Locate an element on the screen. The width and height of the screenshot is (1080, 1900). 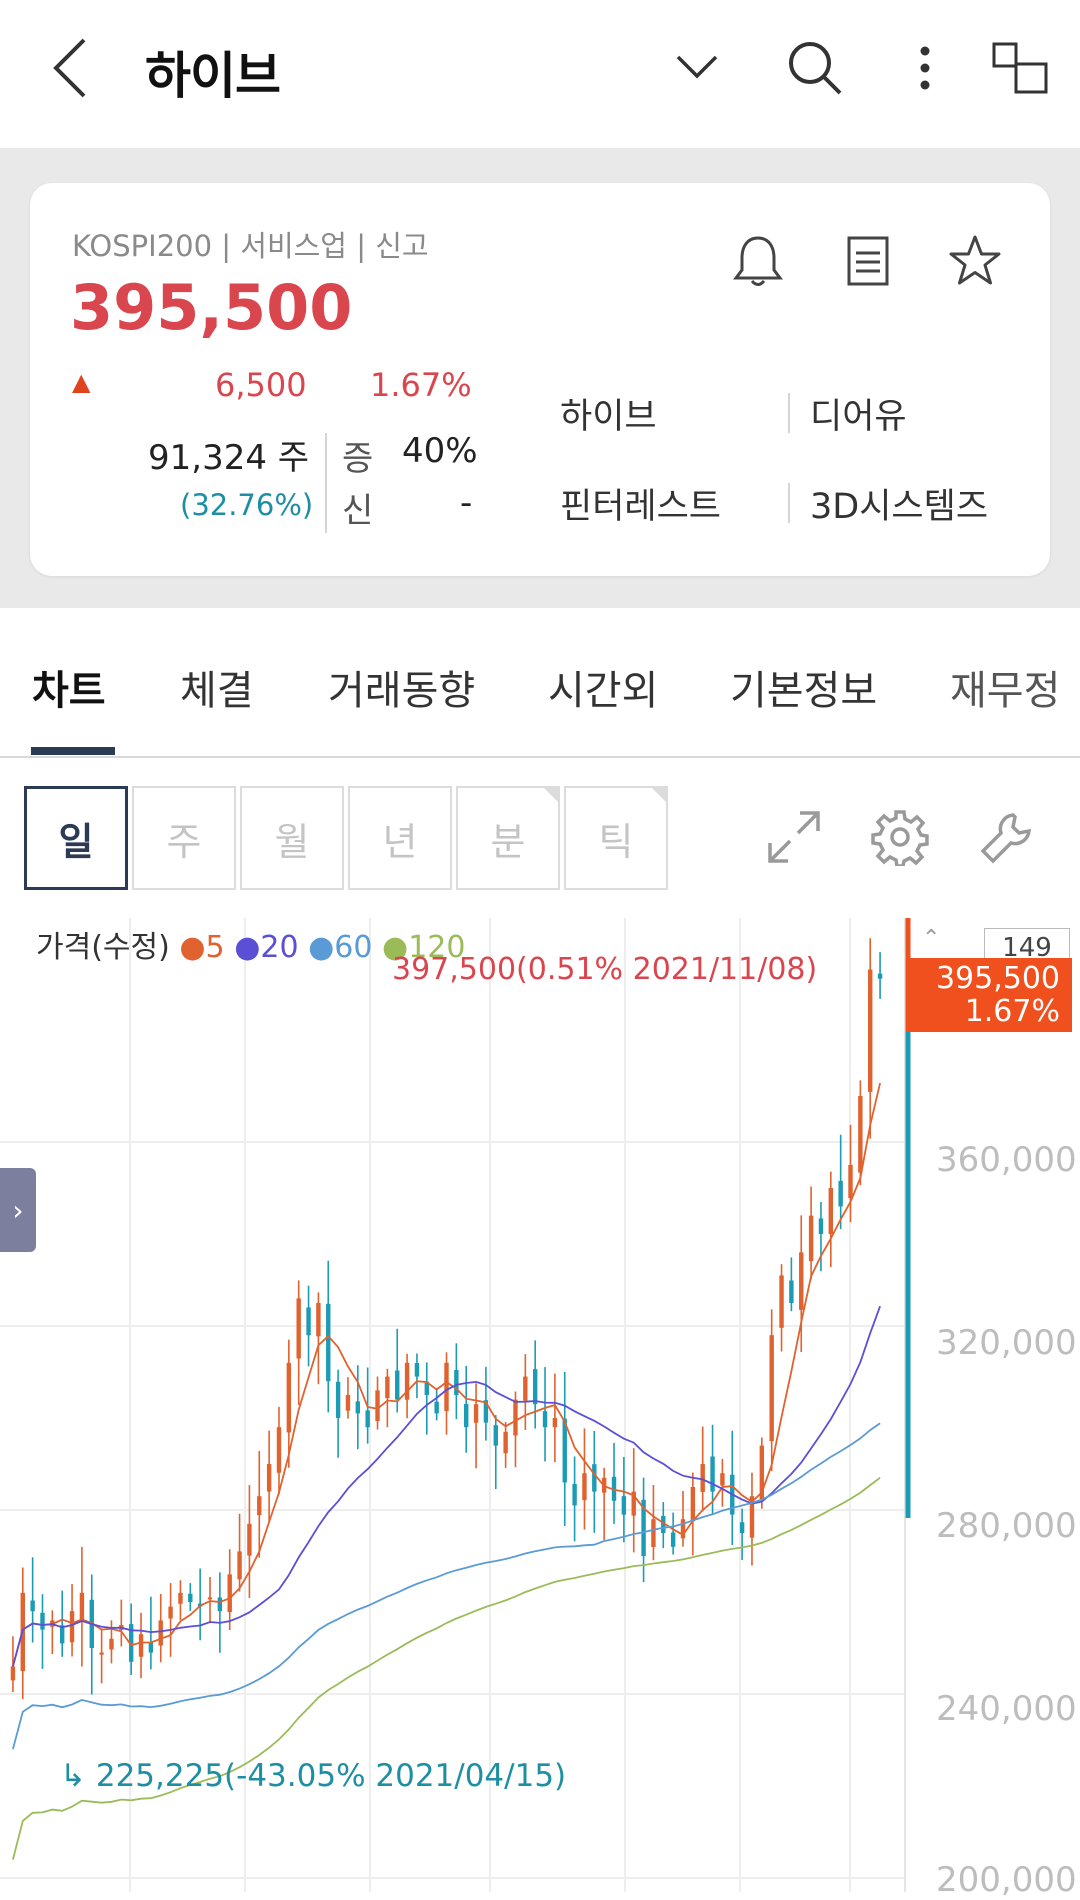
app-header: 하이브 is located at coordinates (540, 74).